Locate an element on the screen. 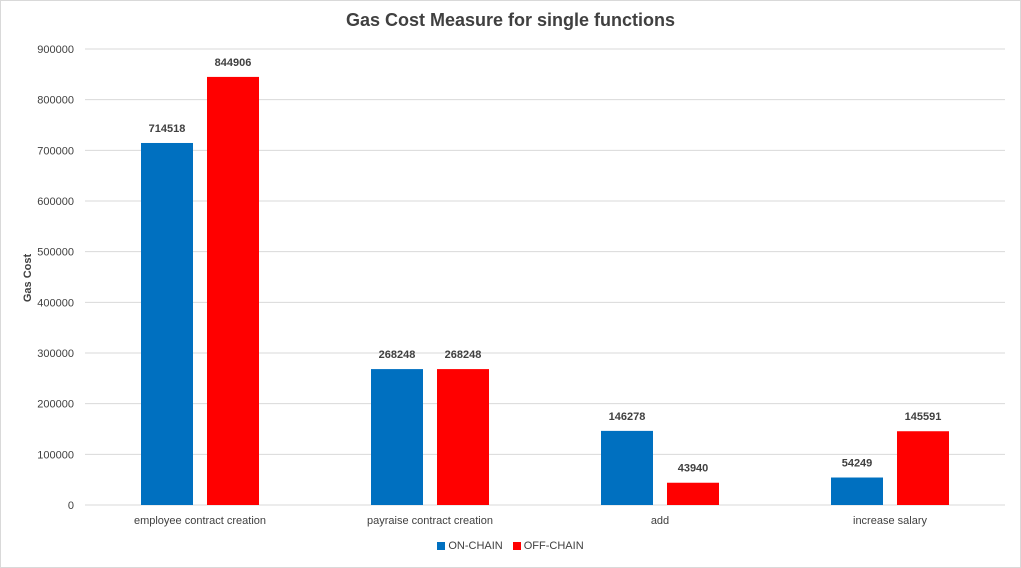  y-tick-label: 300000 is located at coordinates (55, 354).